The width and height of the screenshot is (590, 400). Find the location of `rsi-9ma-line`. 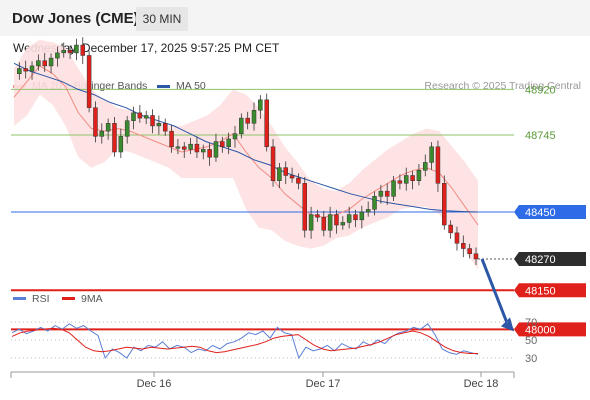

rsi-9ma-line is located at coordinates (244, 340).